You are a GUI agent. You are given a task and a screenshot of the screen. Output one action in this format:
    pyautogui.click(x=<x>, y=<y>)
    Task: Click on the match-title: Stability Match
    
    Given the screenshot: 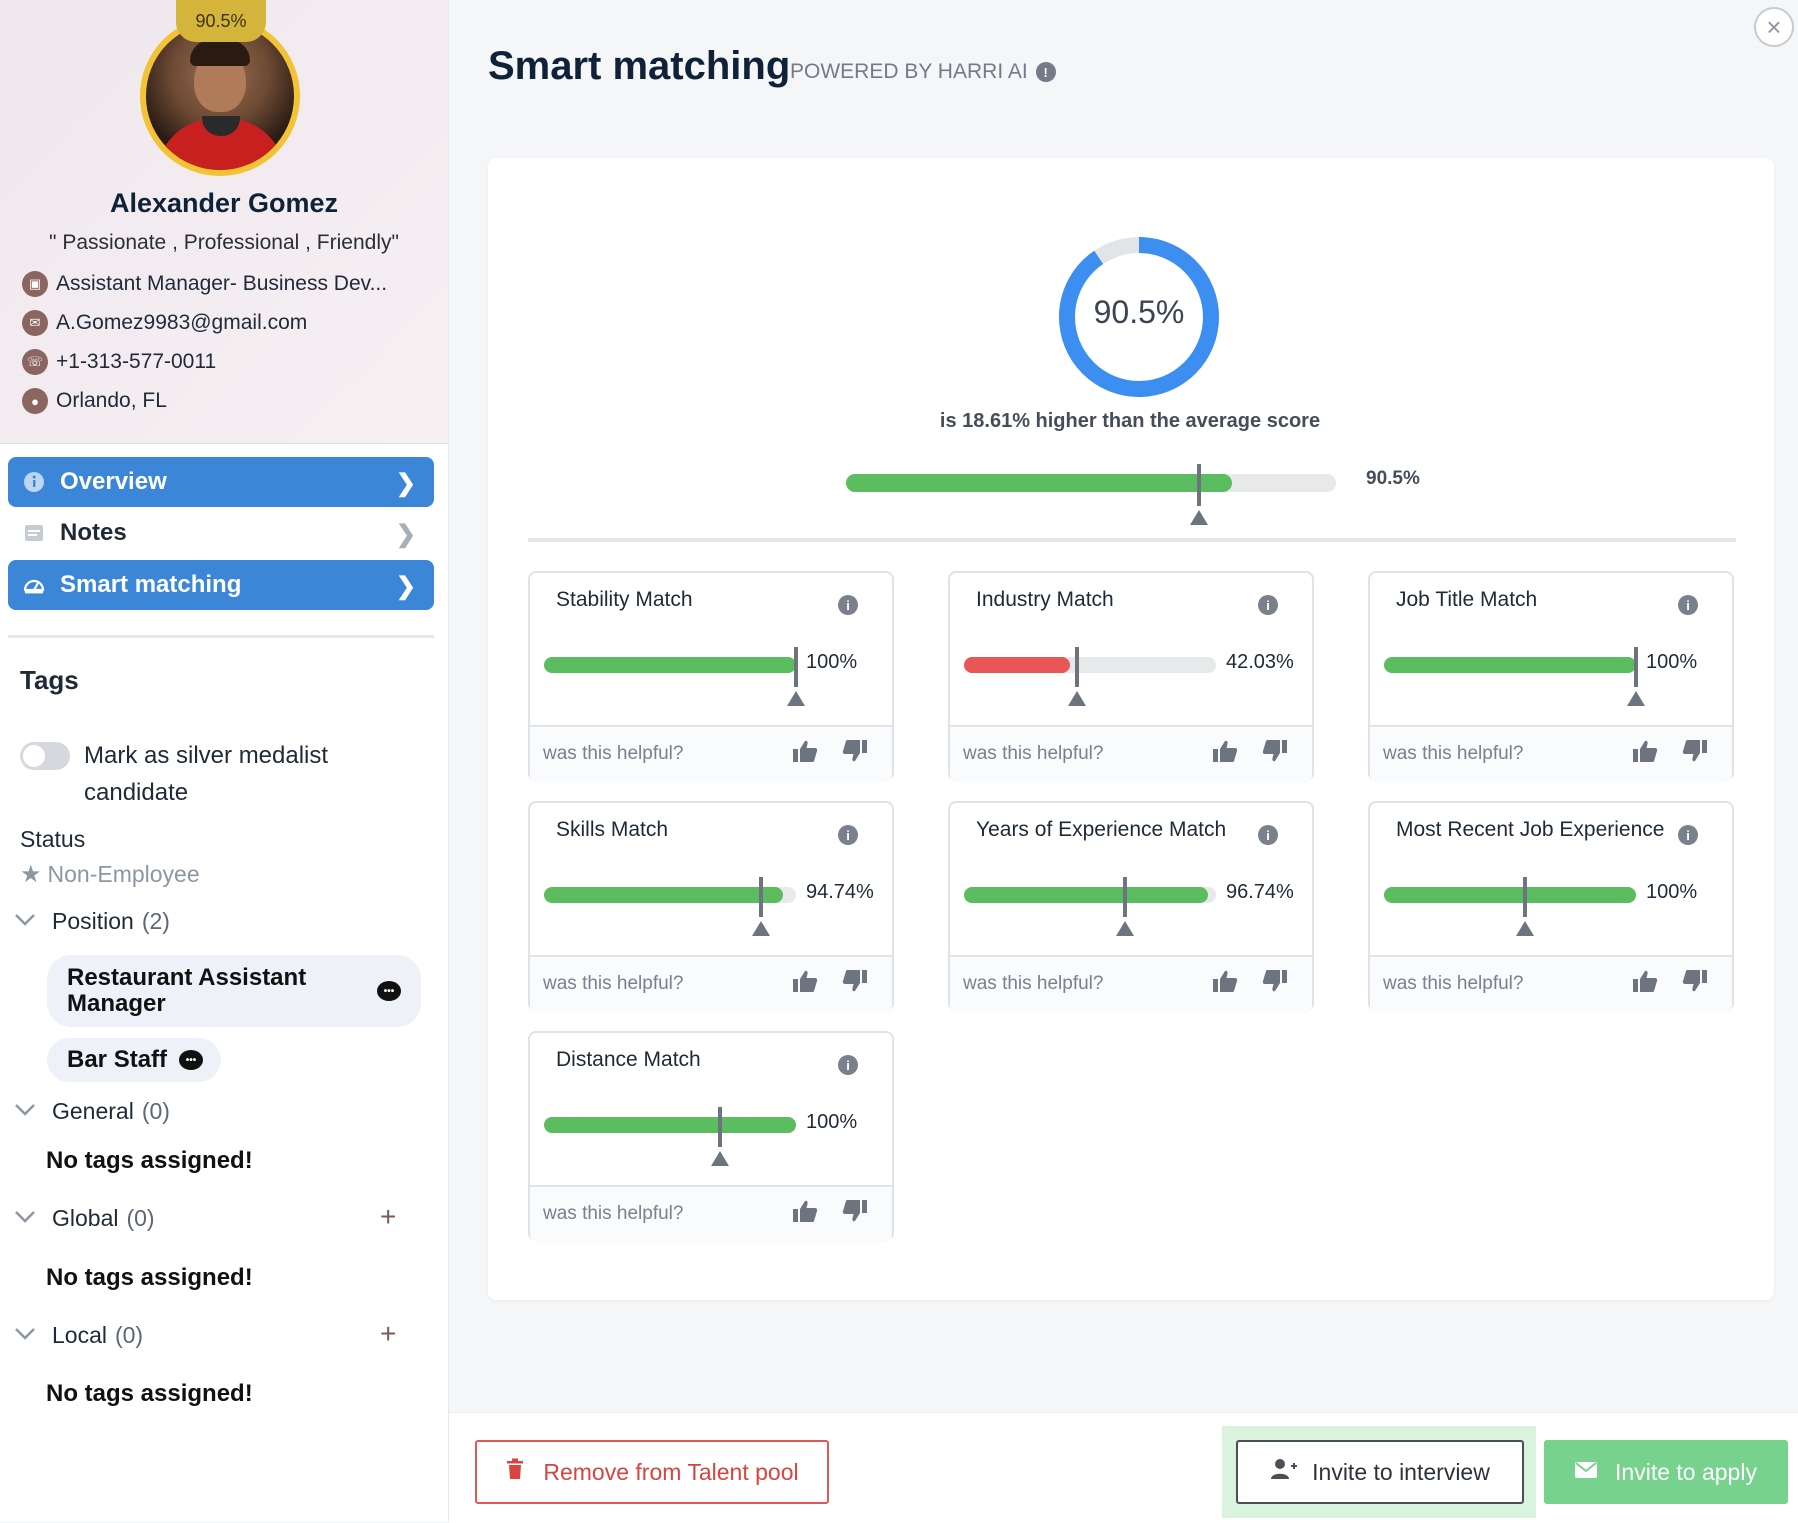 What is the action you would take?
    pyautogui.click(x=624, y=599)
    